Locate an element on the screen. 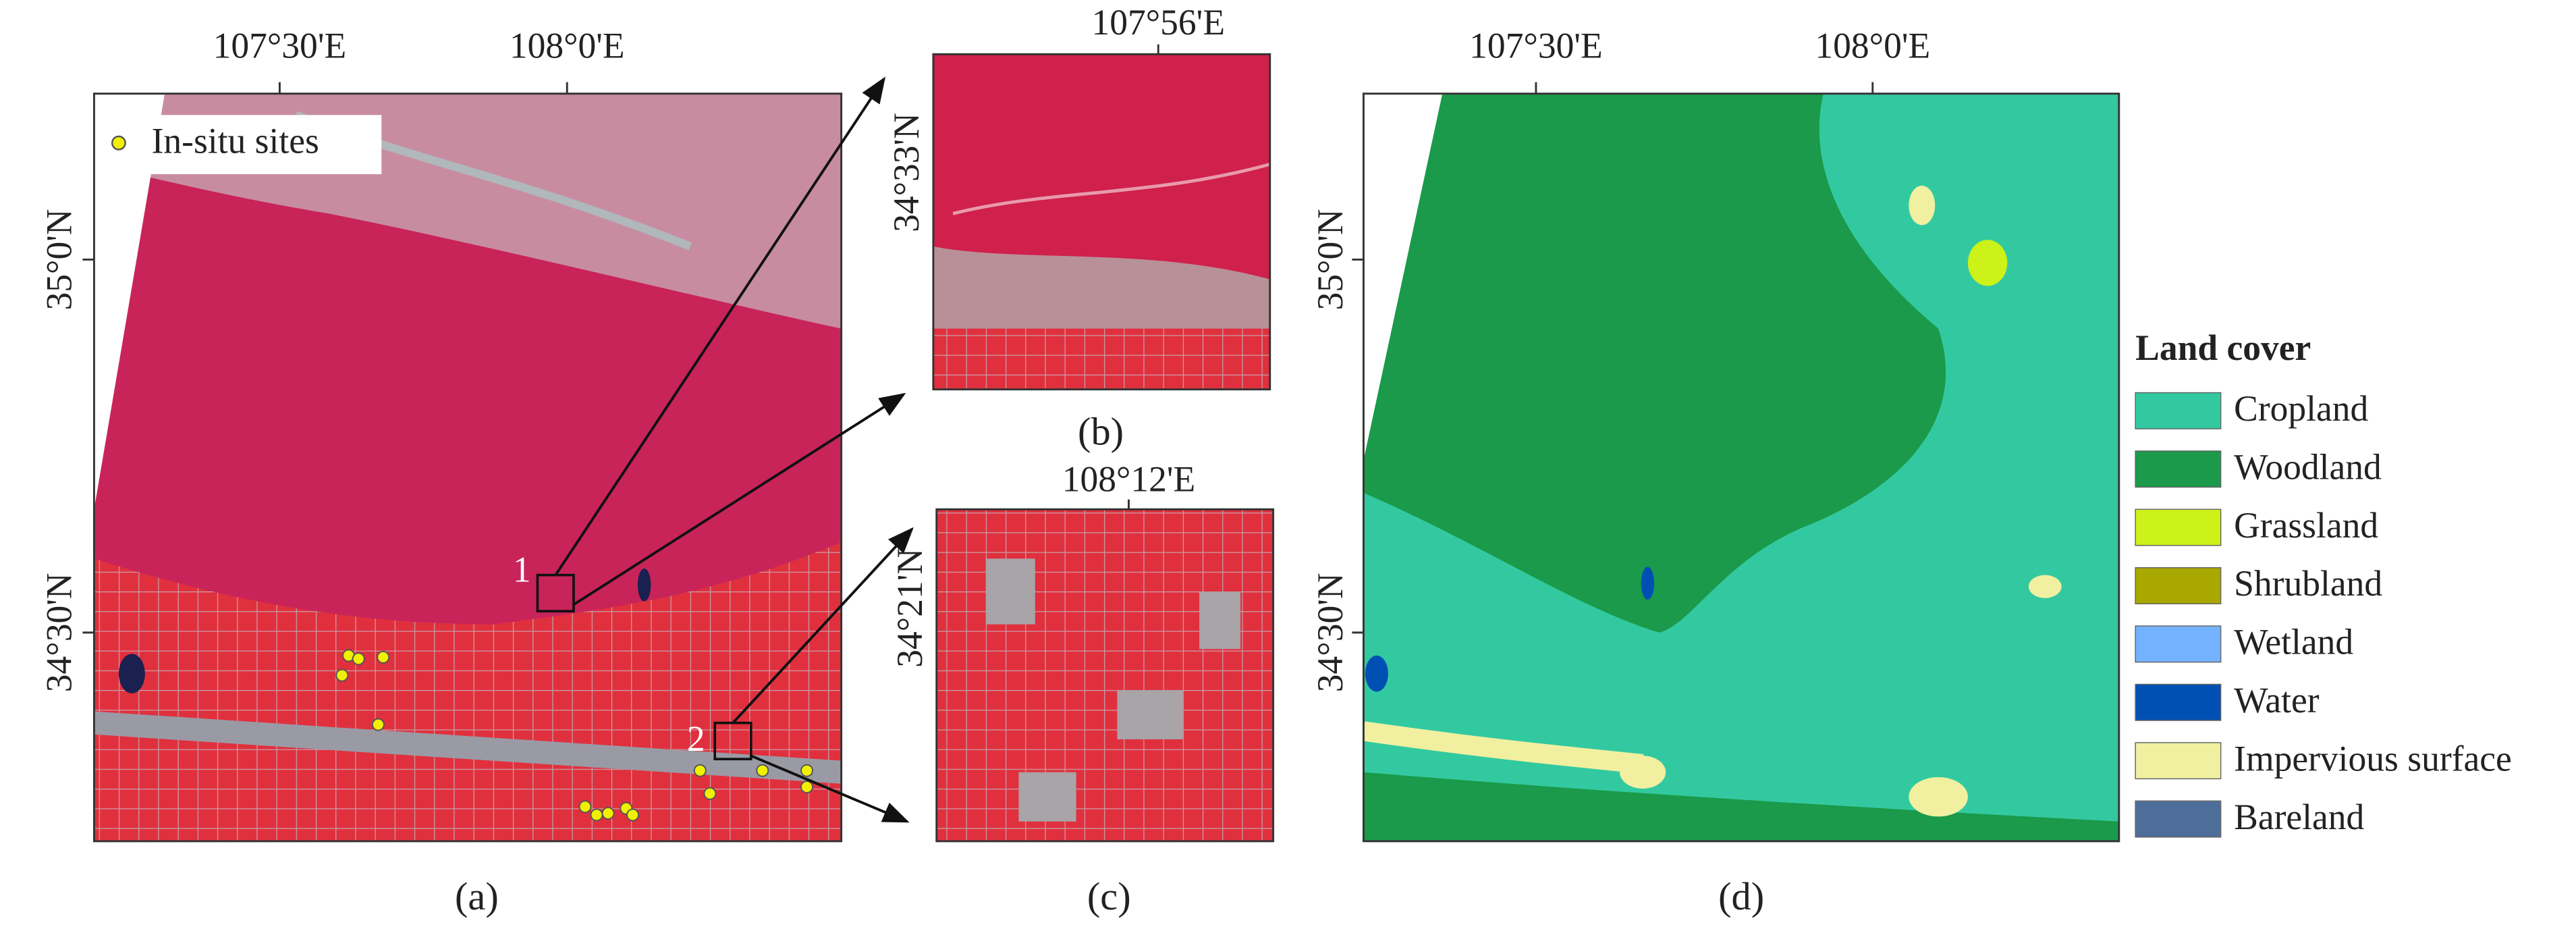 The height and width of the screenshot is (925, 2576). legend-label: In-situ sites is located at coordinates (235, 140).